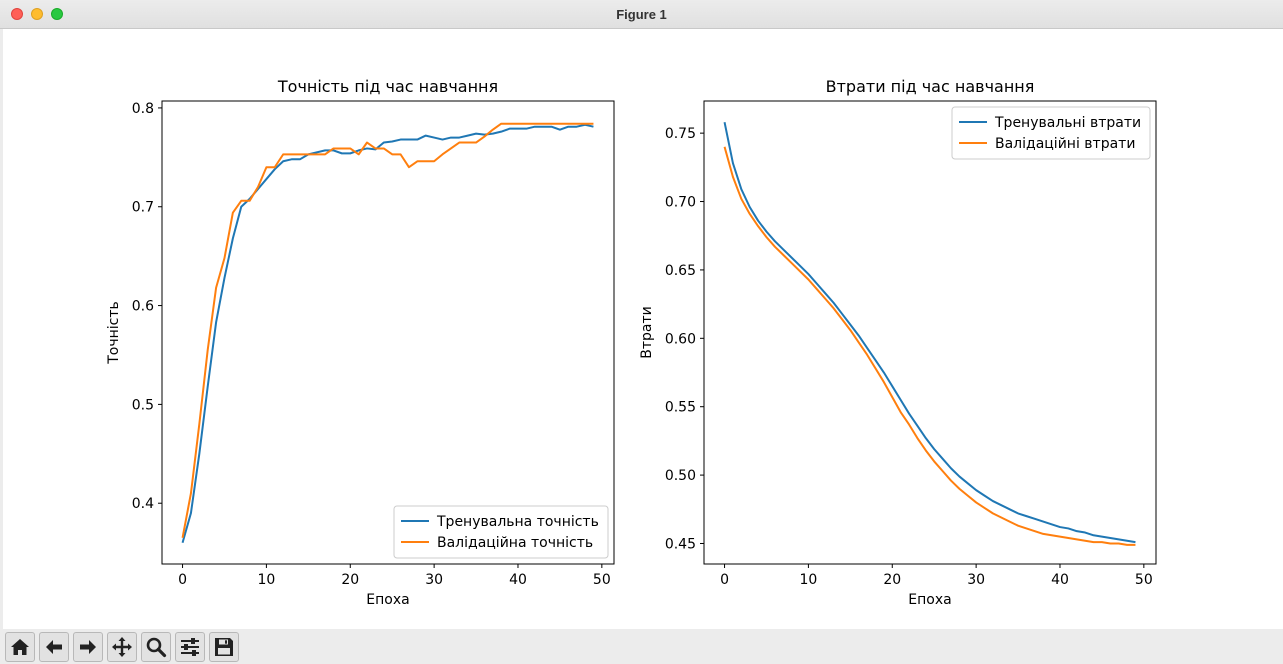 This screenshot has width=1283, height=664. I want to click on zoom-button, so click(156, 647).